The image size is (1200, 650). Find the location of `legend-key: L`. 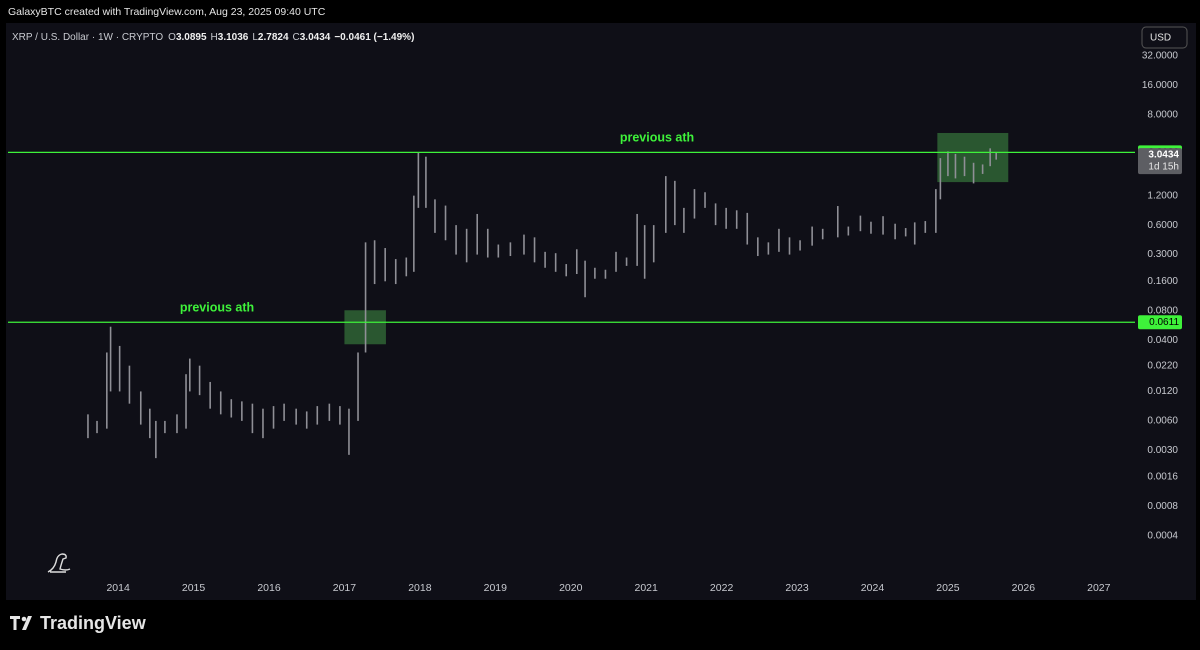

legend-key: L is located at coordinates (255, 37).